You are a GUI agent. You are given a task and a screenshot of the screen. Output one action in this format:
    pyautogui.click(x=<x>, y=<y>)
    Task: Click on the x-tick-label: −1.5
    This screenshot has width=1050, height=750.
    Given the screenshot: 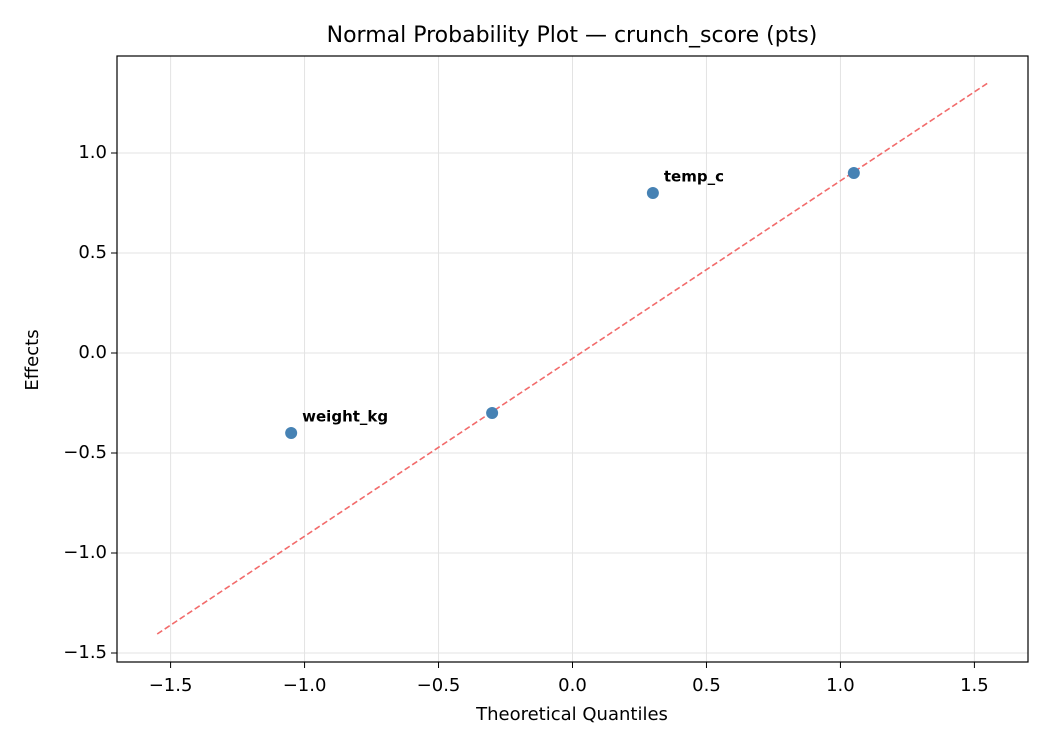 What is the action you would take?
    pyautogui.click(x=171, y=685)
    